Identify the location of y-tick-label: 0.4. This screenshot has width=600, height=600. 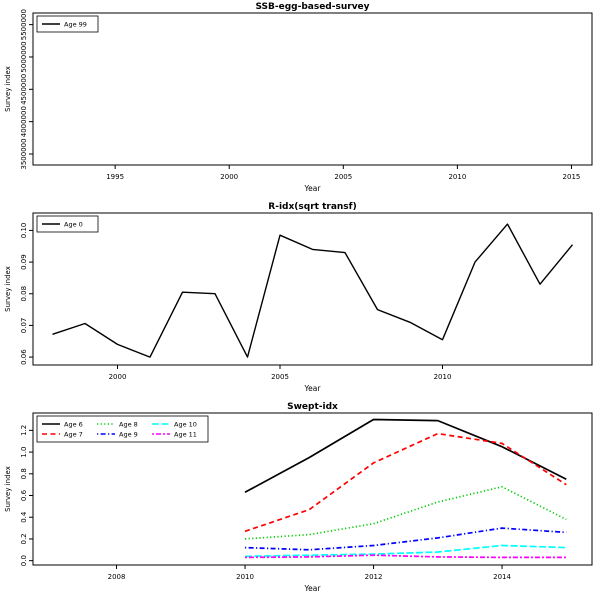
(24, 517).